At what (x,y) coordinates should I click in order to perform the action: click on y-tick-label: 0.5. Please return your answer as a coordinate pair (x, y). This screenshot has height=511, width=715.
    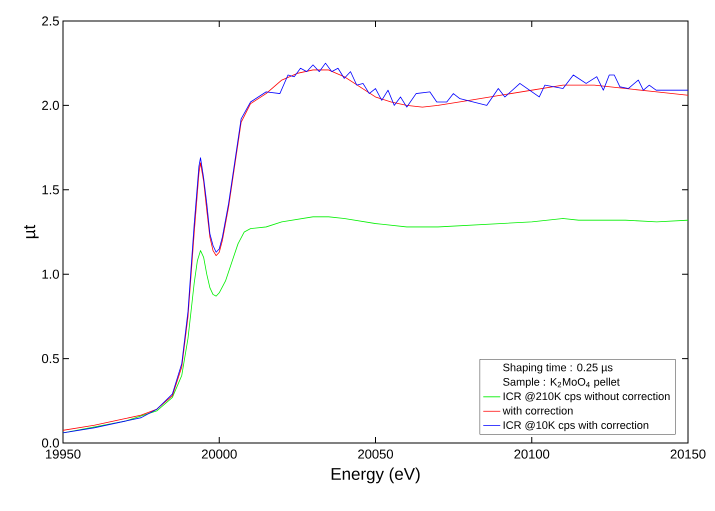
    Looking at the image, I should click on (50, 359).